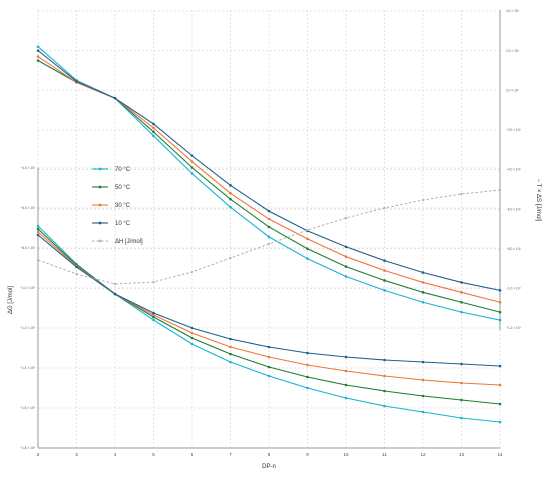 The image size is (550, 483). Describe the element at coordinates (123, 224) in the screenshot. I see `legend-label: 10 °C` at that location.